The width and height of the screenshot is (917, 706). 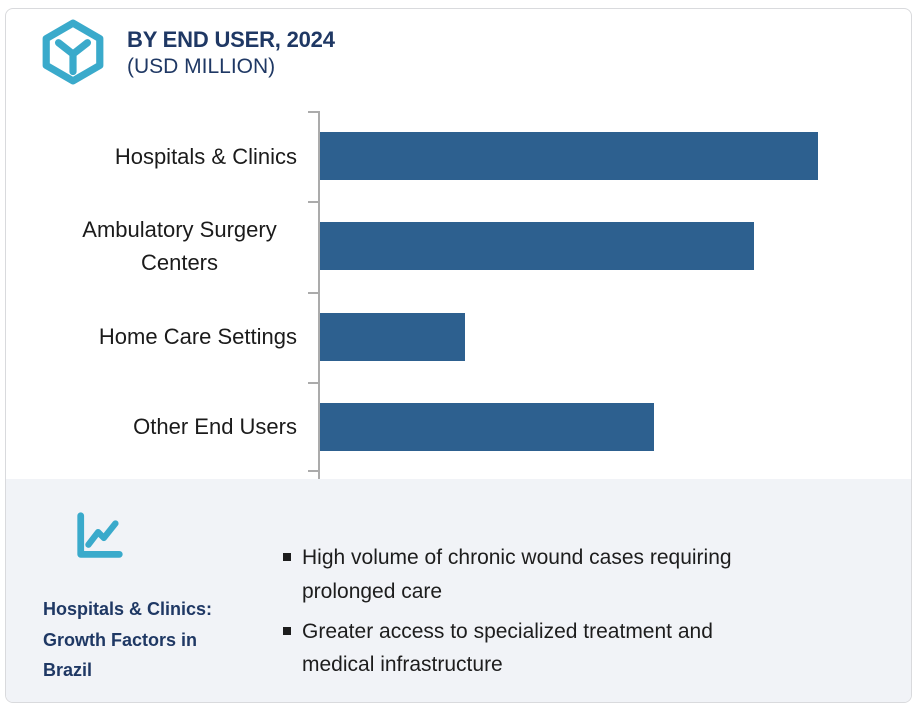 What do you see at coordinates (314, 295) in the screenshot?
I see `y-axis-line` at bounding box center [314, 295].